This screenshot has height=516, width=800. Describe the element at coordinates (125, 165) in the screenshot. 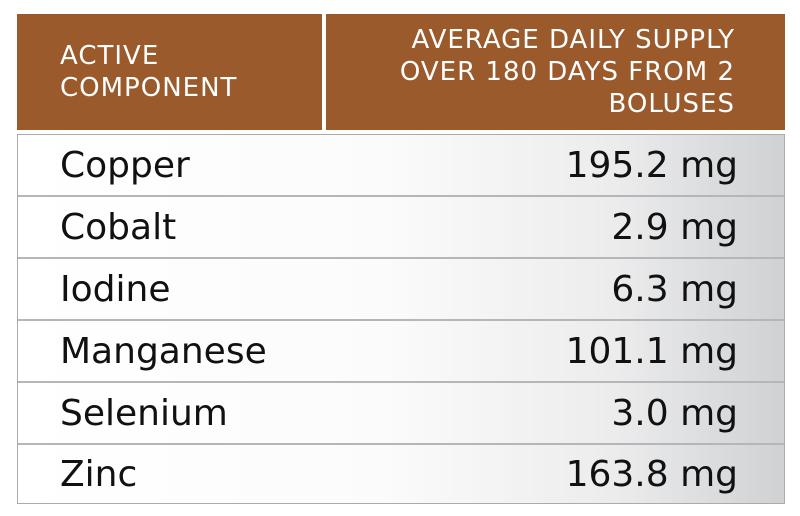

I see `component-name: Copper` at that location.